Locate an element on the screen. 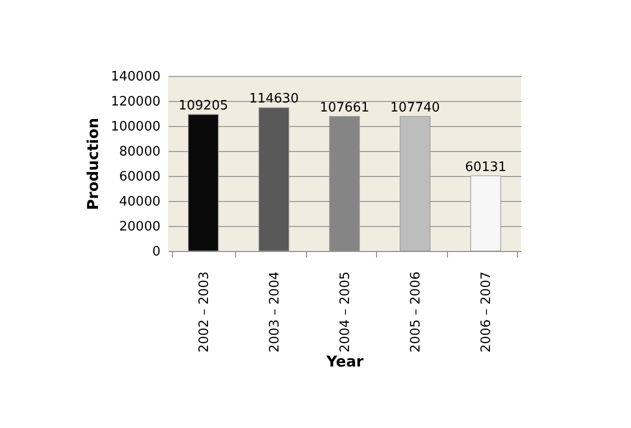 Image resolution: width=631 pixels, height=428 pixels. x-tick-label: 2005 – 2006 is located at coordinates (416, 312).